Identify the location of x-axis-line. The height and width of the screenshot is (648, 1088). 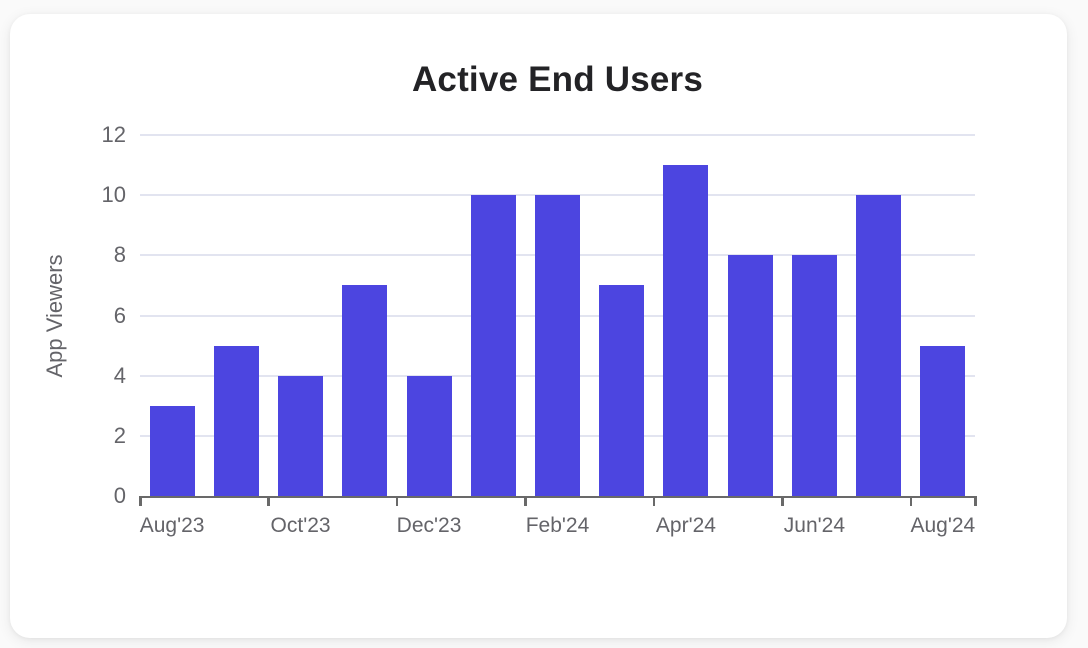
(557, 496).